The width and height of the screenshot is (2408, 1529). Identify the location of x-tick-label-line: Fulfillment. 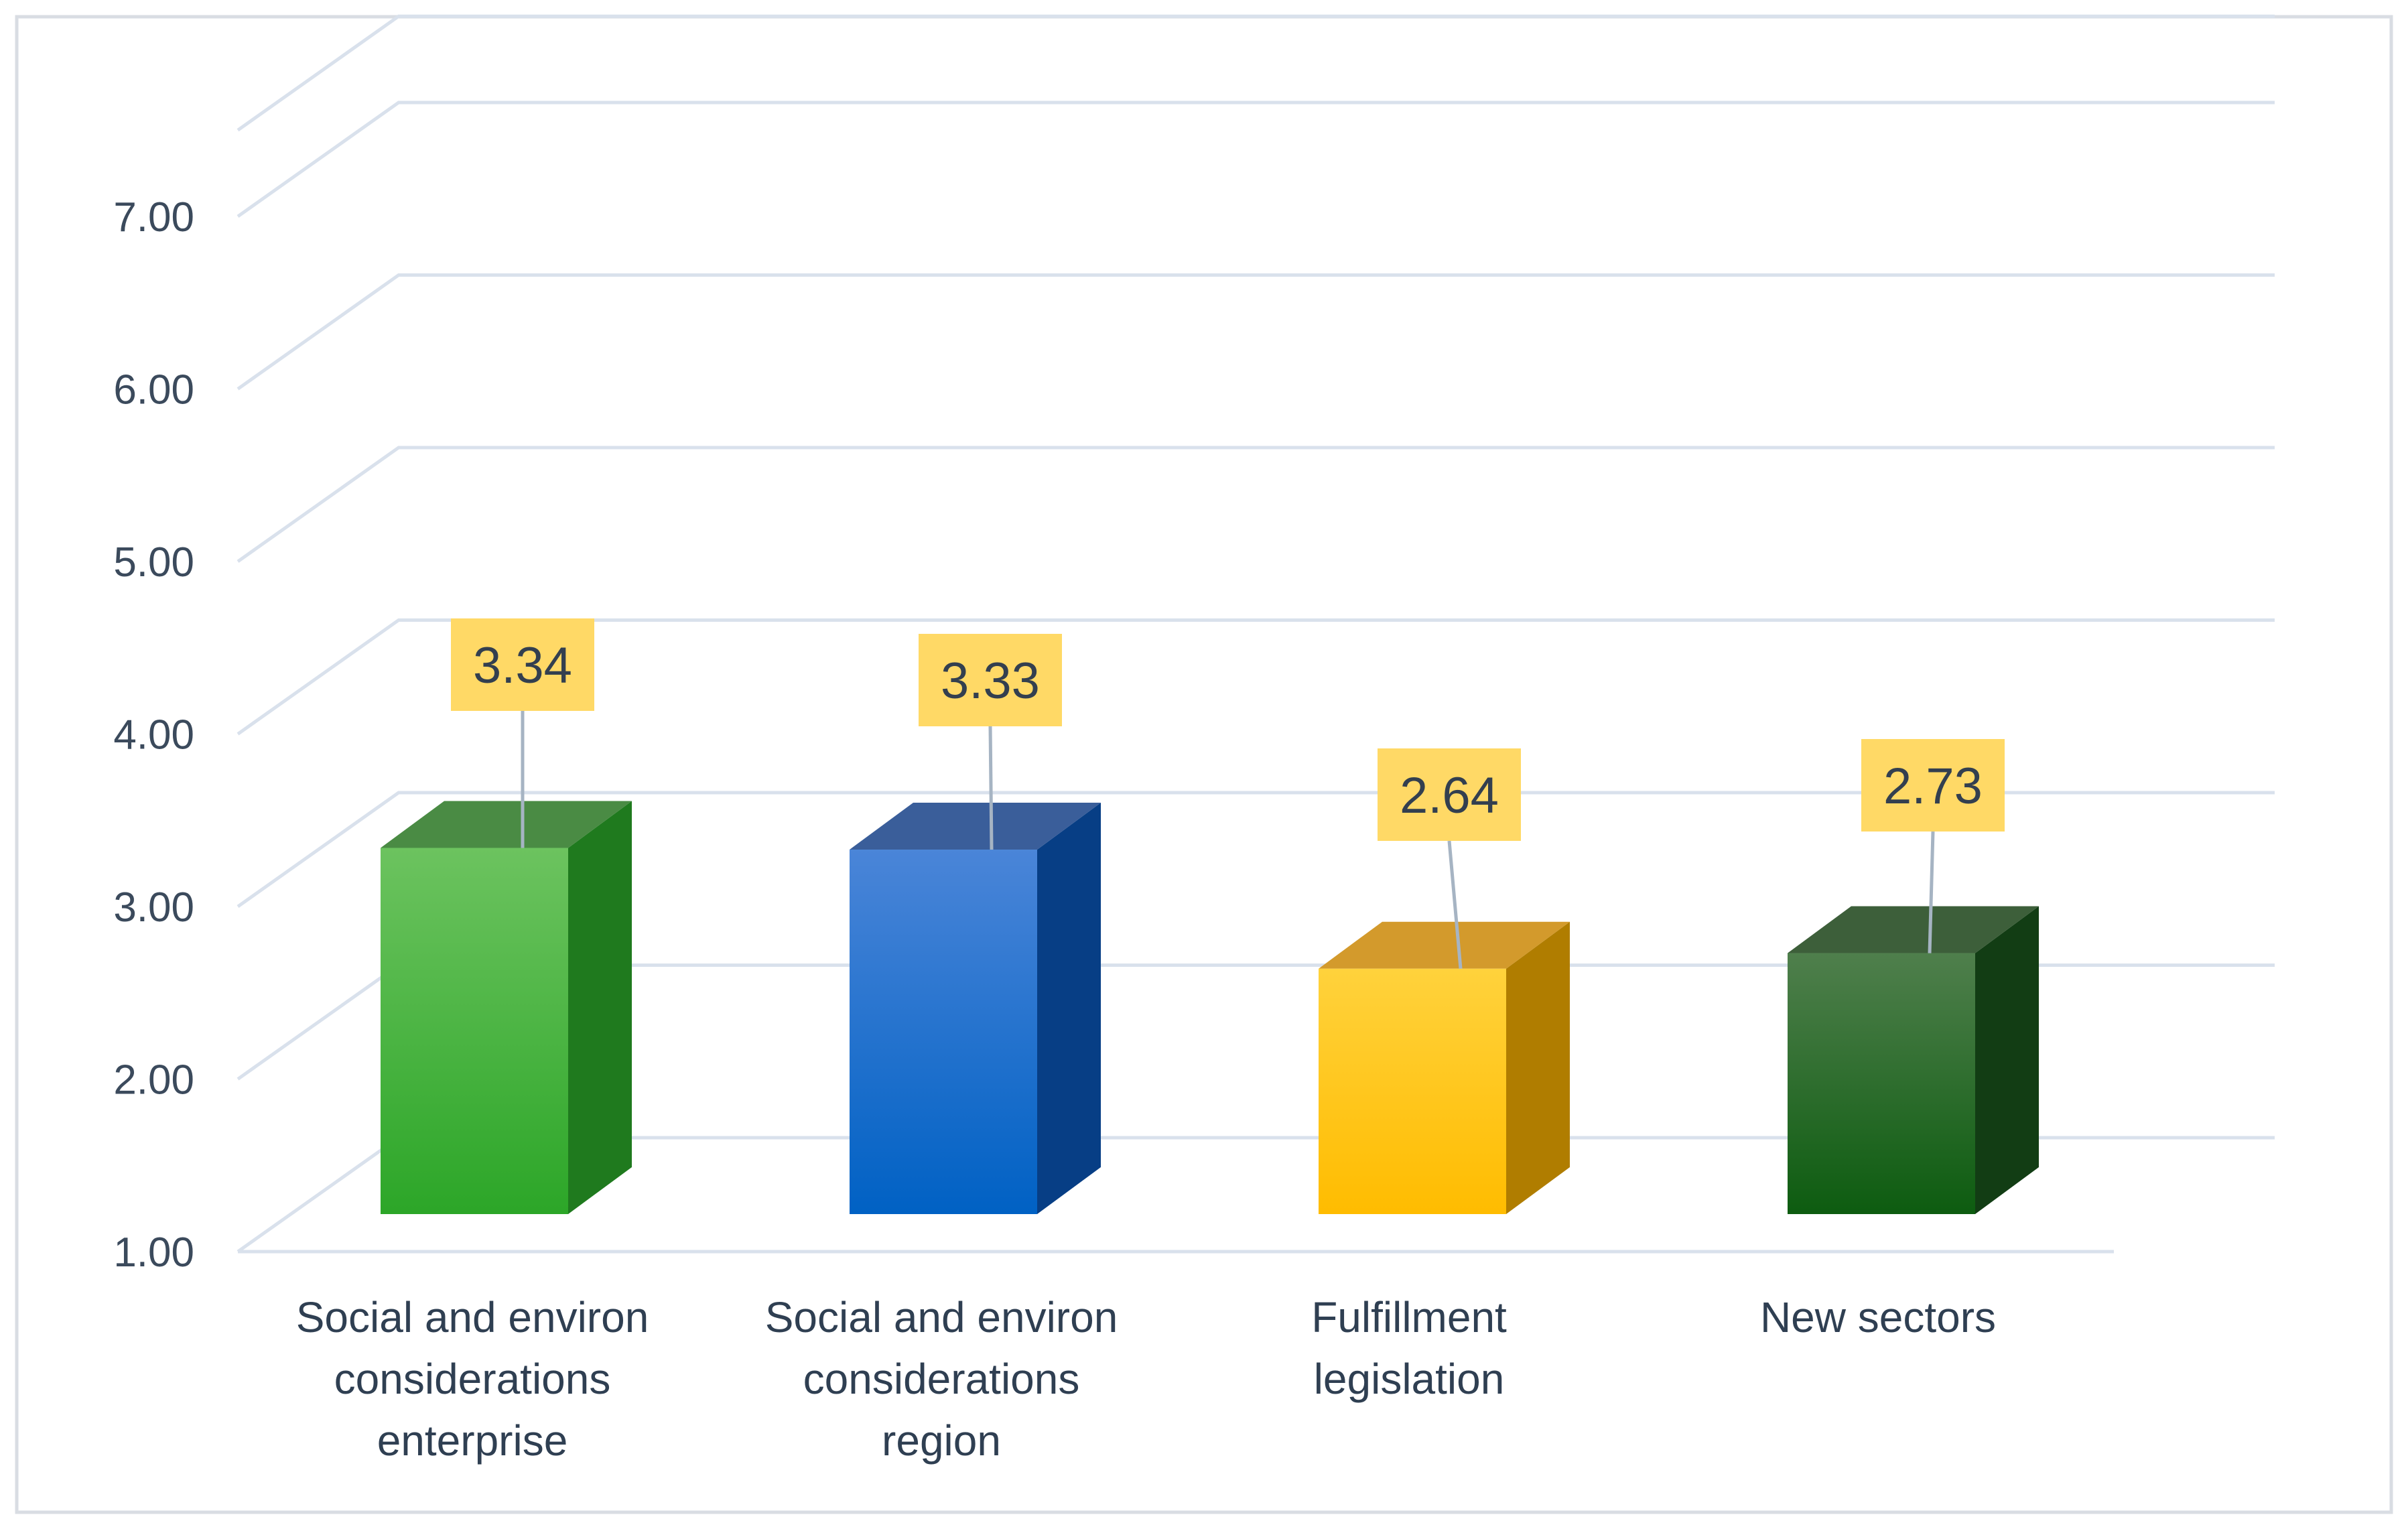
(1409, 1317).